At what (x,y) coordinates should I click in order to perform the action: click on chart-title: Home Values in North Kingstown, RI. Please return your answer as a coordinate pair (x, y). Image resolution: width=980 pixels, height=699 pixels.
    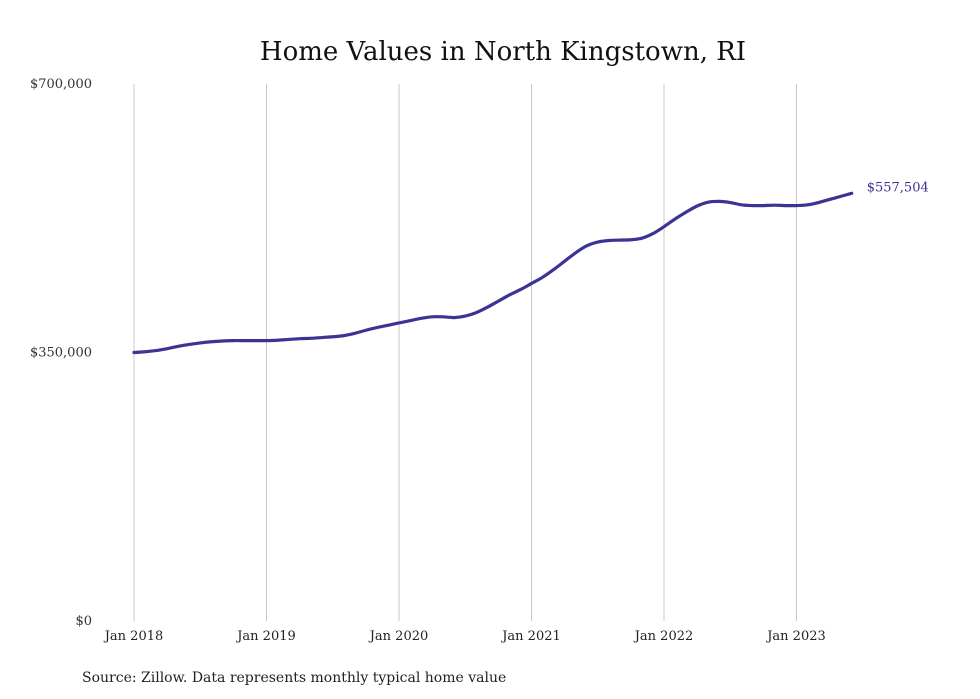
    Looking at the image, I should click on (503, 52).